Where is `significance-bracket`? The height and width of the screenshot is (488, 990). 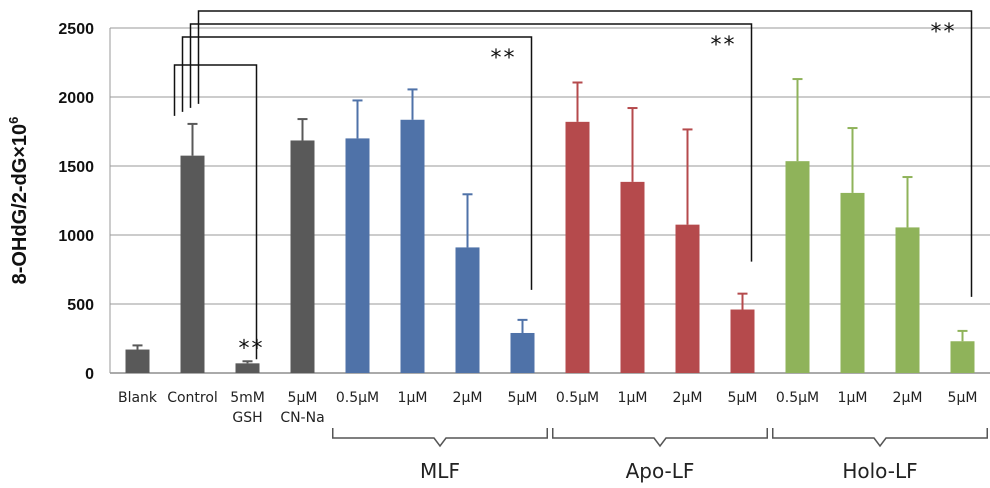
significance-bracket is located at coordinates (215, 212).